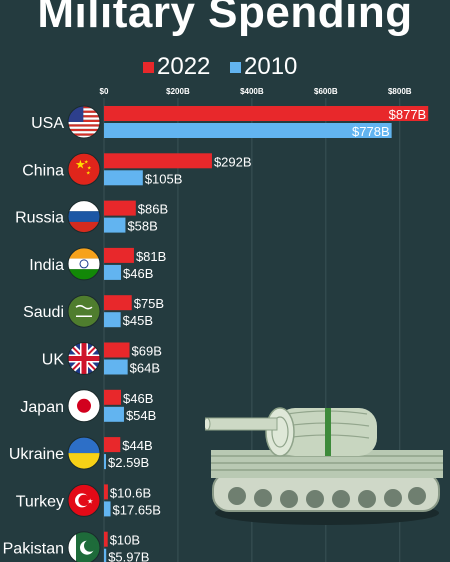 The image size is (450, 562). I want to click on data-label-2022-uk: $69B, so click(147, 351).